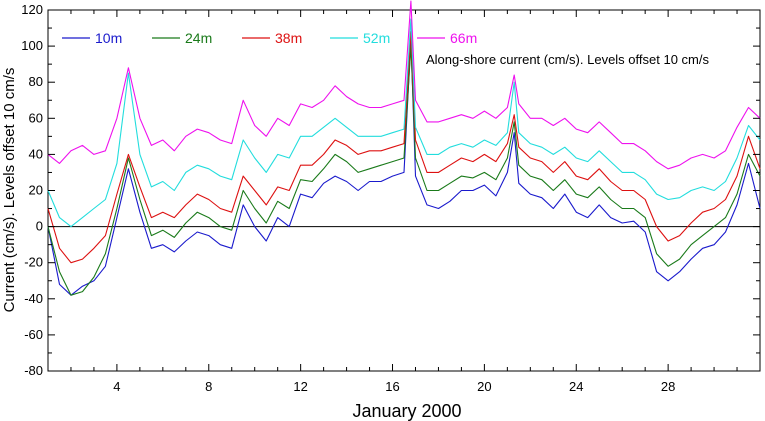 The height and width of the screenshot is (421, 765). I want to click on y-tick-label: 120, so click(32, 9).